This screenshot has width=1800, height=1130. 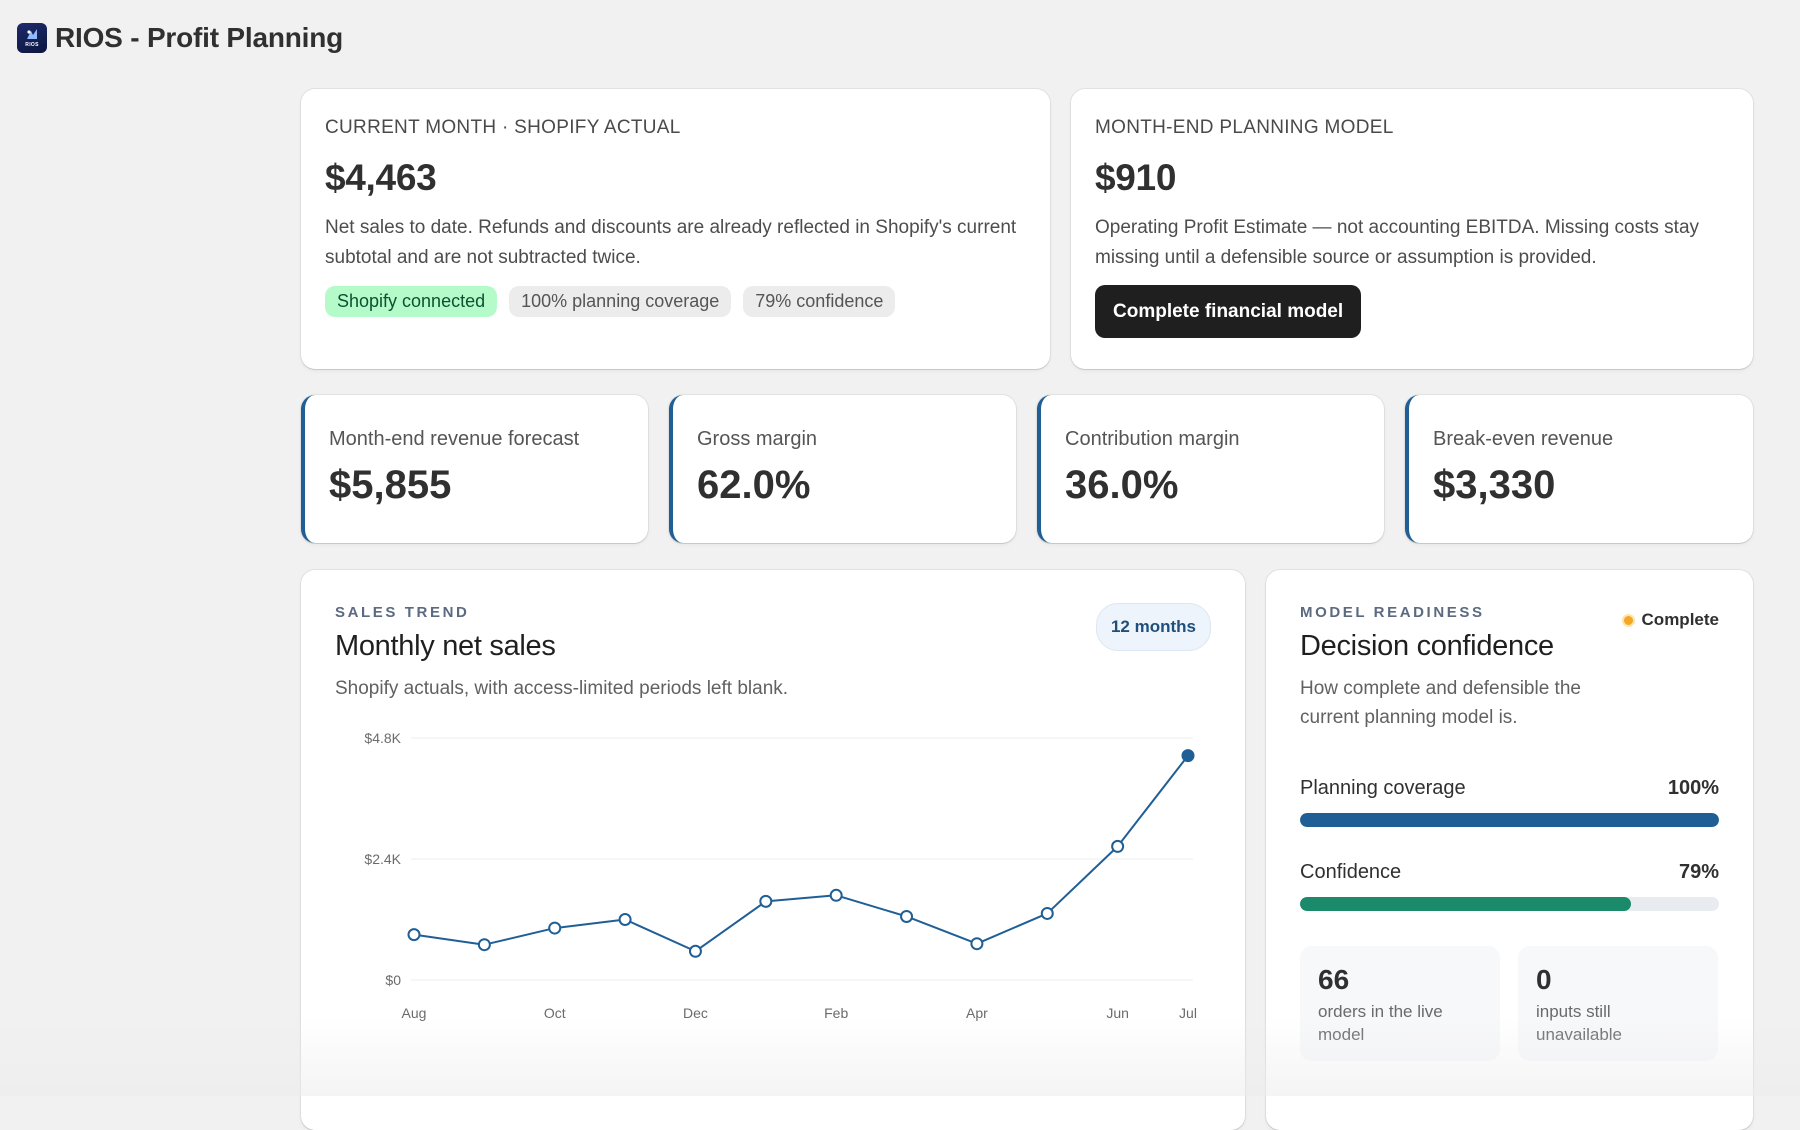 What do you see at coordinates (1693, 788) in the screenshot?
I see `meter-percent: 100%` at bounding box center [1693, 788].